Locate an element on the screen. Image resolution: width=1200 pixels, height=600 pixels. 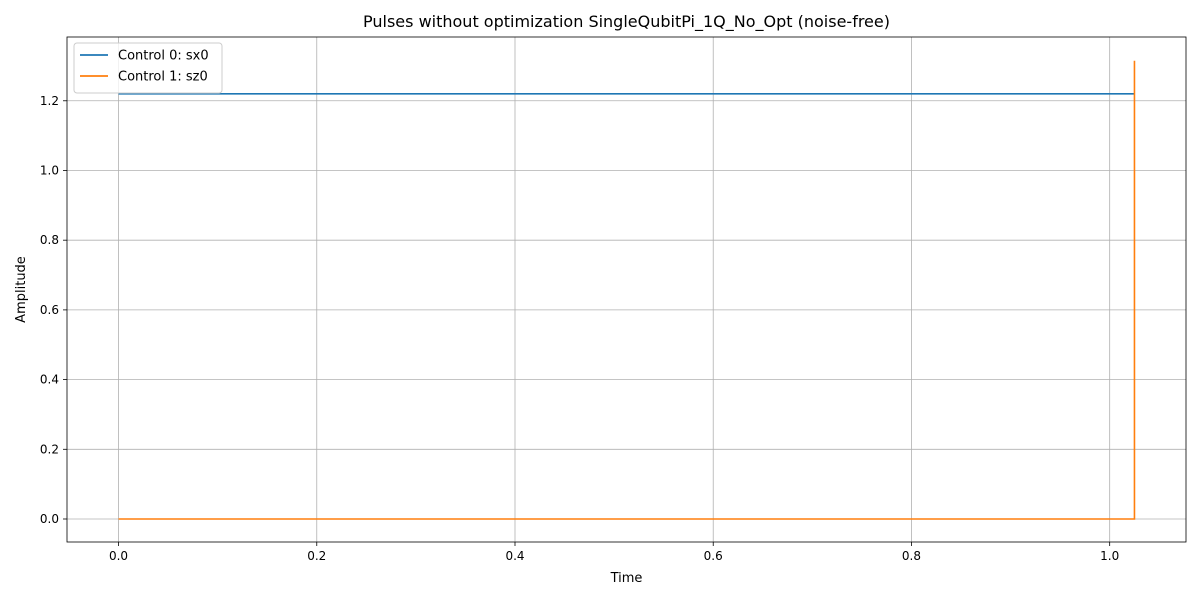
y-tick-label: 0.2 is located at coordinates (49, 449).